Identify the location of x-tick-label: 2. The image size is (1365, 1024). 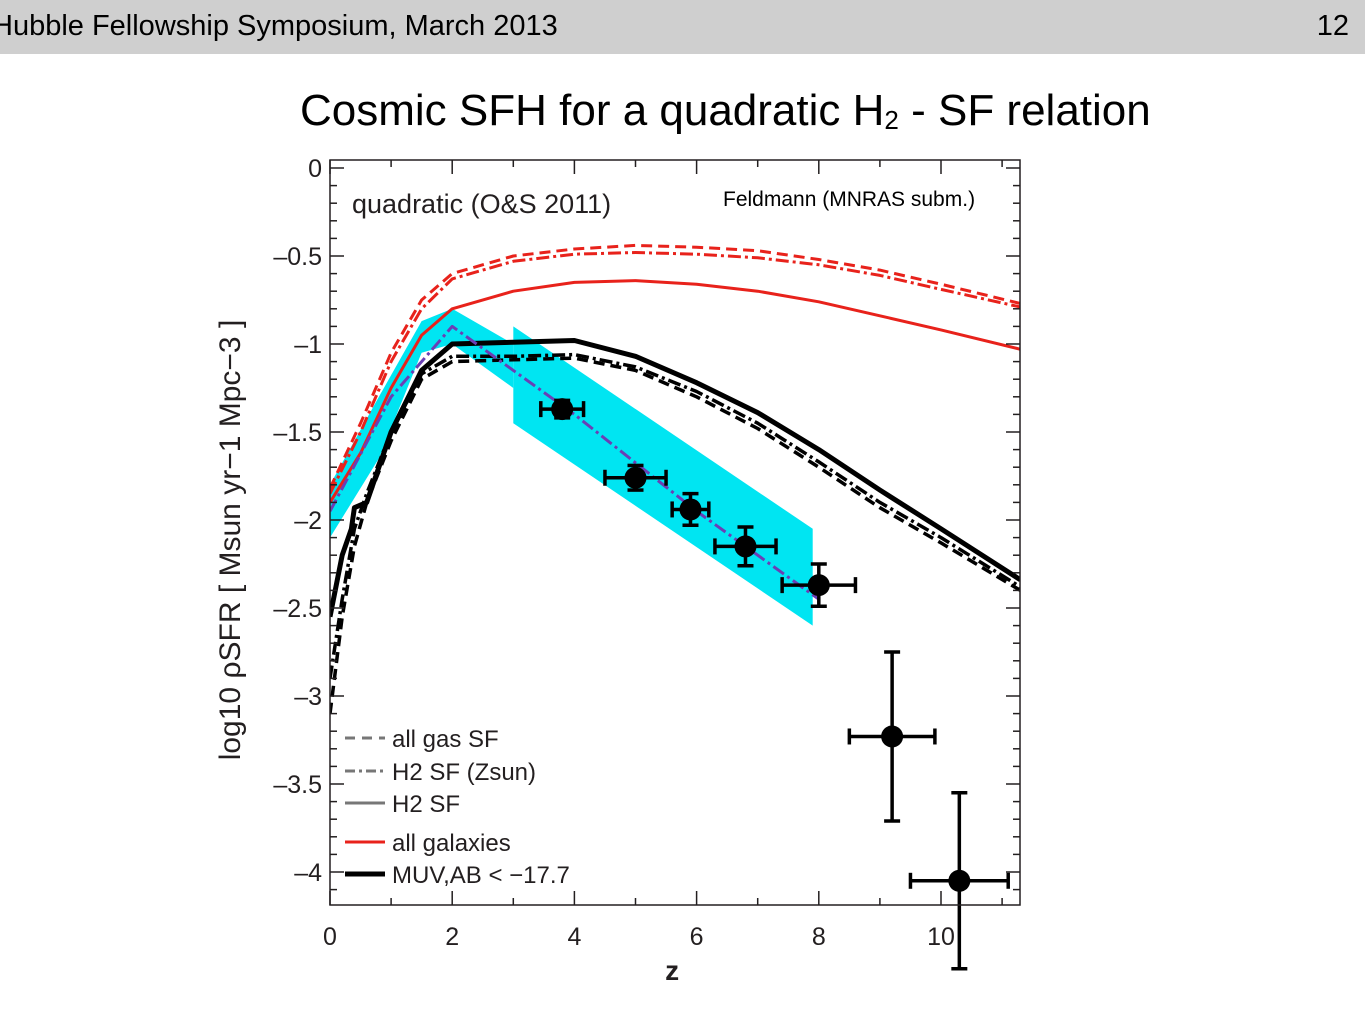
(452, 937).